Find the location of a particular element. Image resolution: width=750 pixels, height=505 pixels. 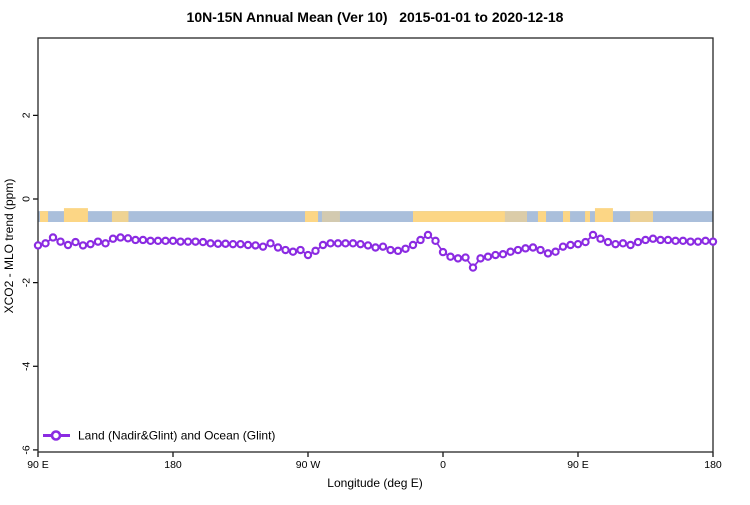

legend-open-circle-icon is located at coordinates (56, 435).